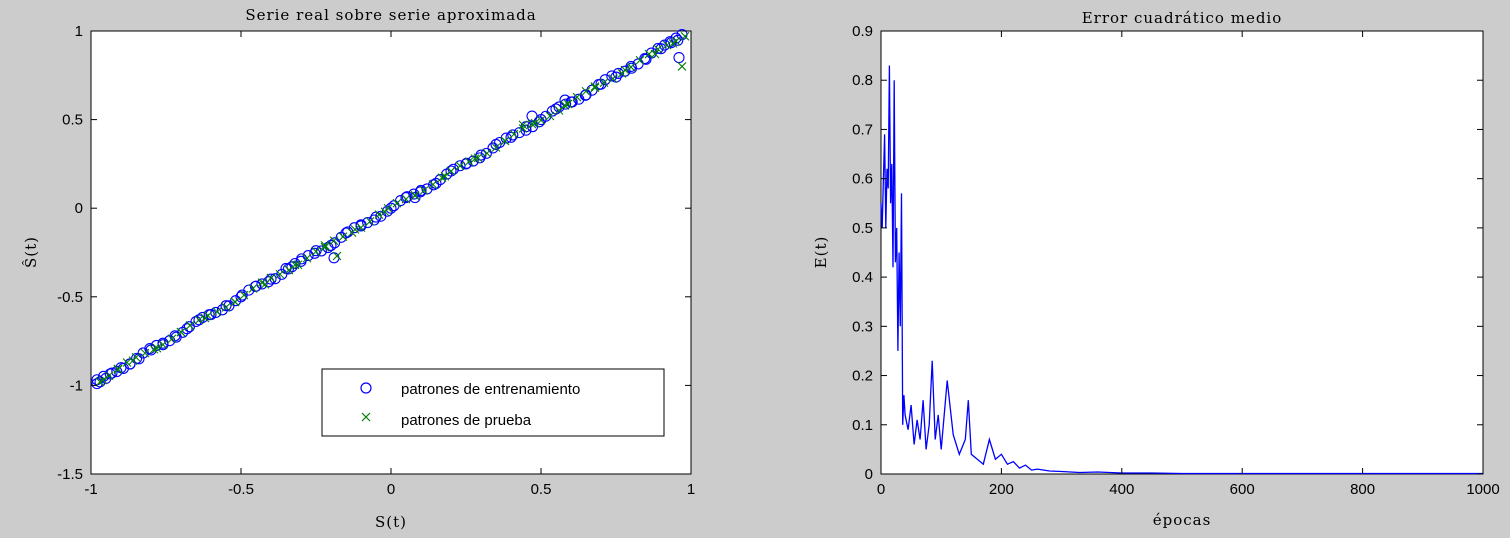  Describe the element at coordinates (70, 474) in the screenshot. I see `scatter-y-tick-label: -1.5` at that location.